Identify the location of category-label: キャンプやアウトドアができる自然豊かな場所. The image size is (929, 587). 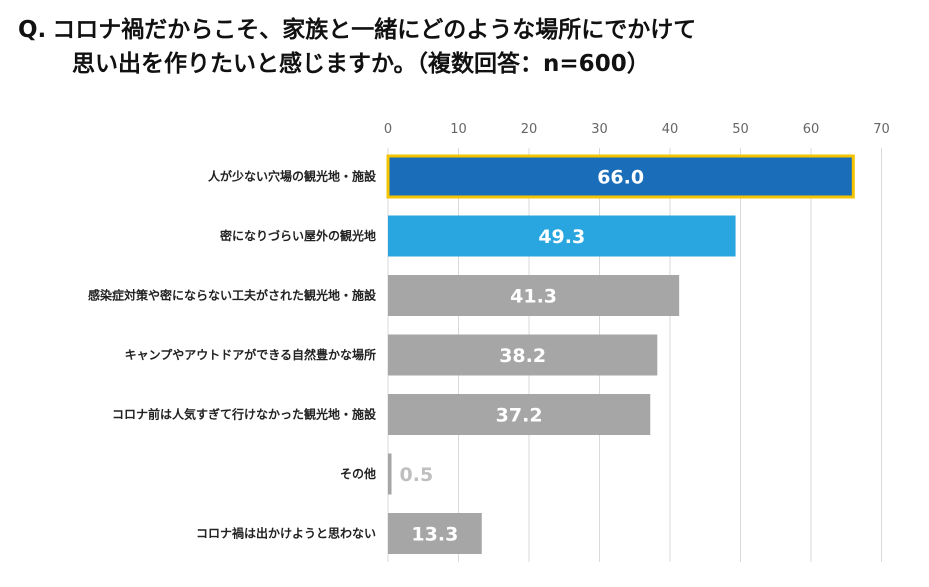
(250, 354).